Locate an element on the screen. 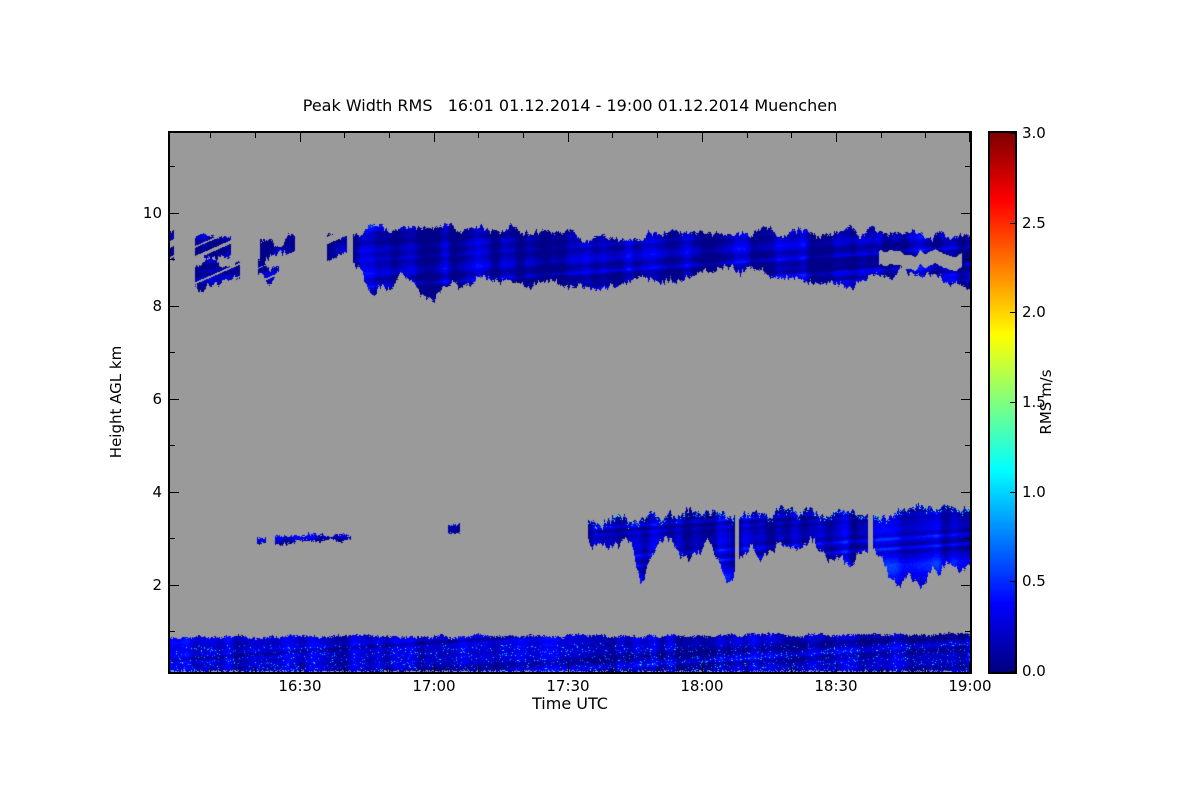 The width and height of the screenshot is (1200, 800). colorbar-tick-label: 2.5 is located at coordinates (1034, 223).